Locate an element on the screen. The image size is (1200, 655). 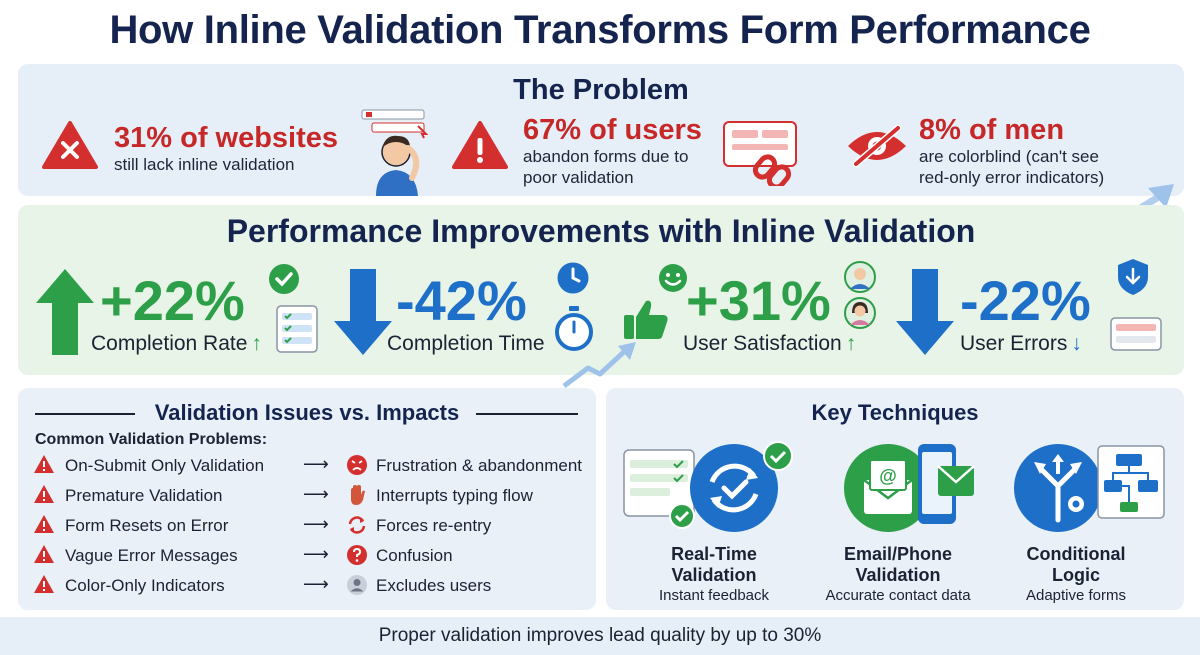
issue-row: Vague Error Messages ⟶ Confusion is located at coordinates (313, 556).